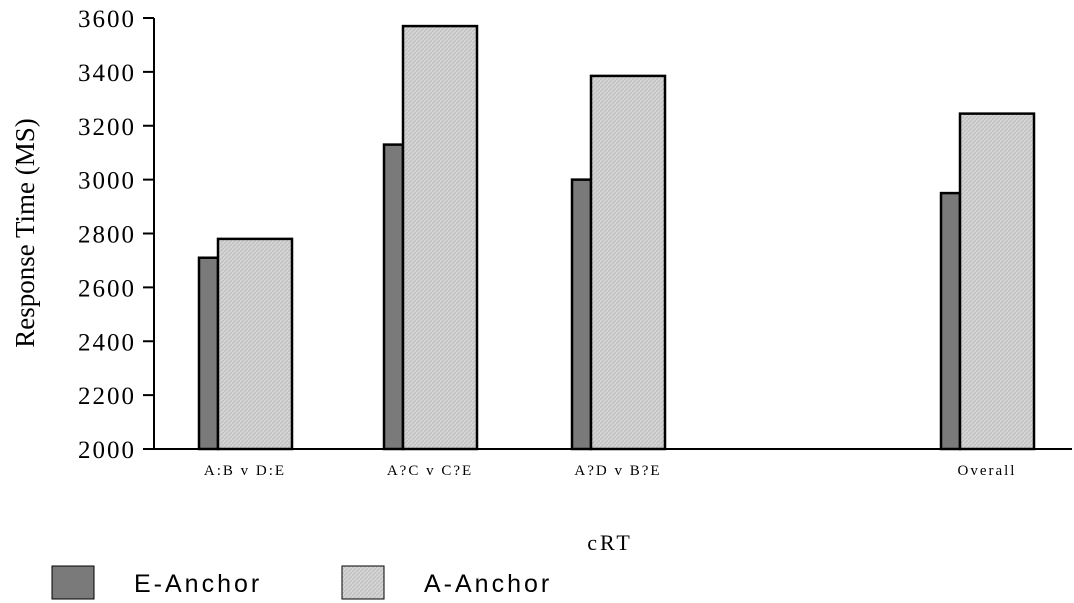  I want to click on y-axis-title: Response Time (MS), so click(25, 233).